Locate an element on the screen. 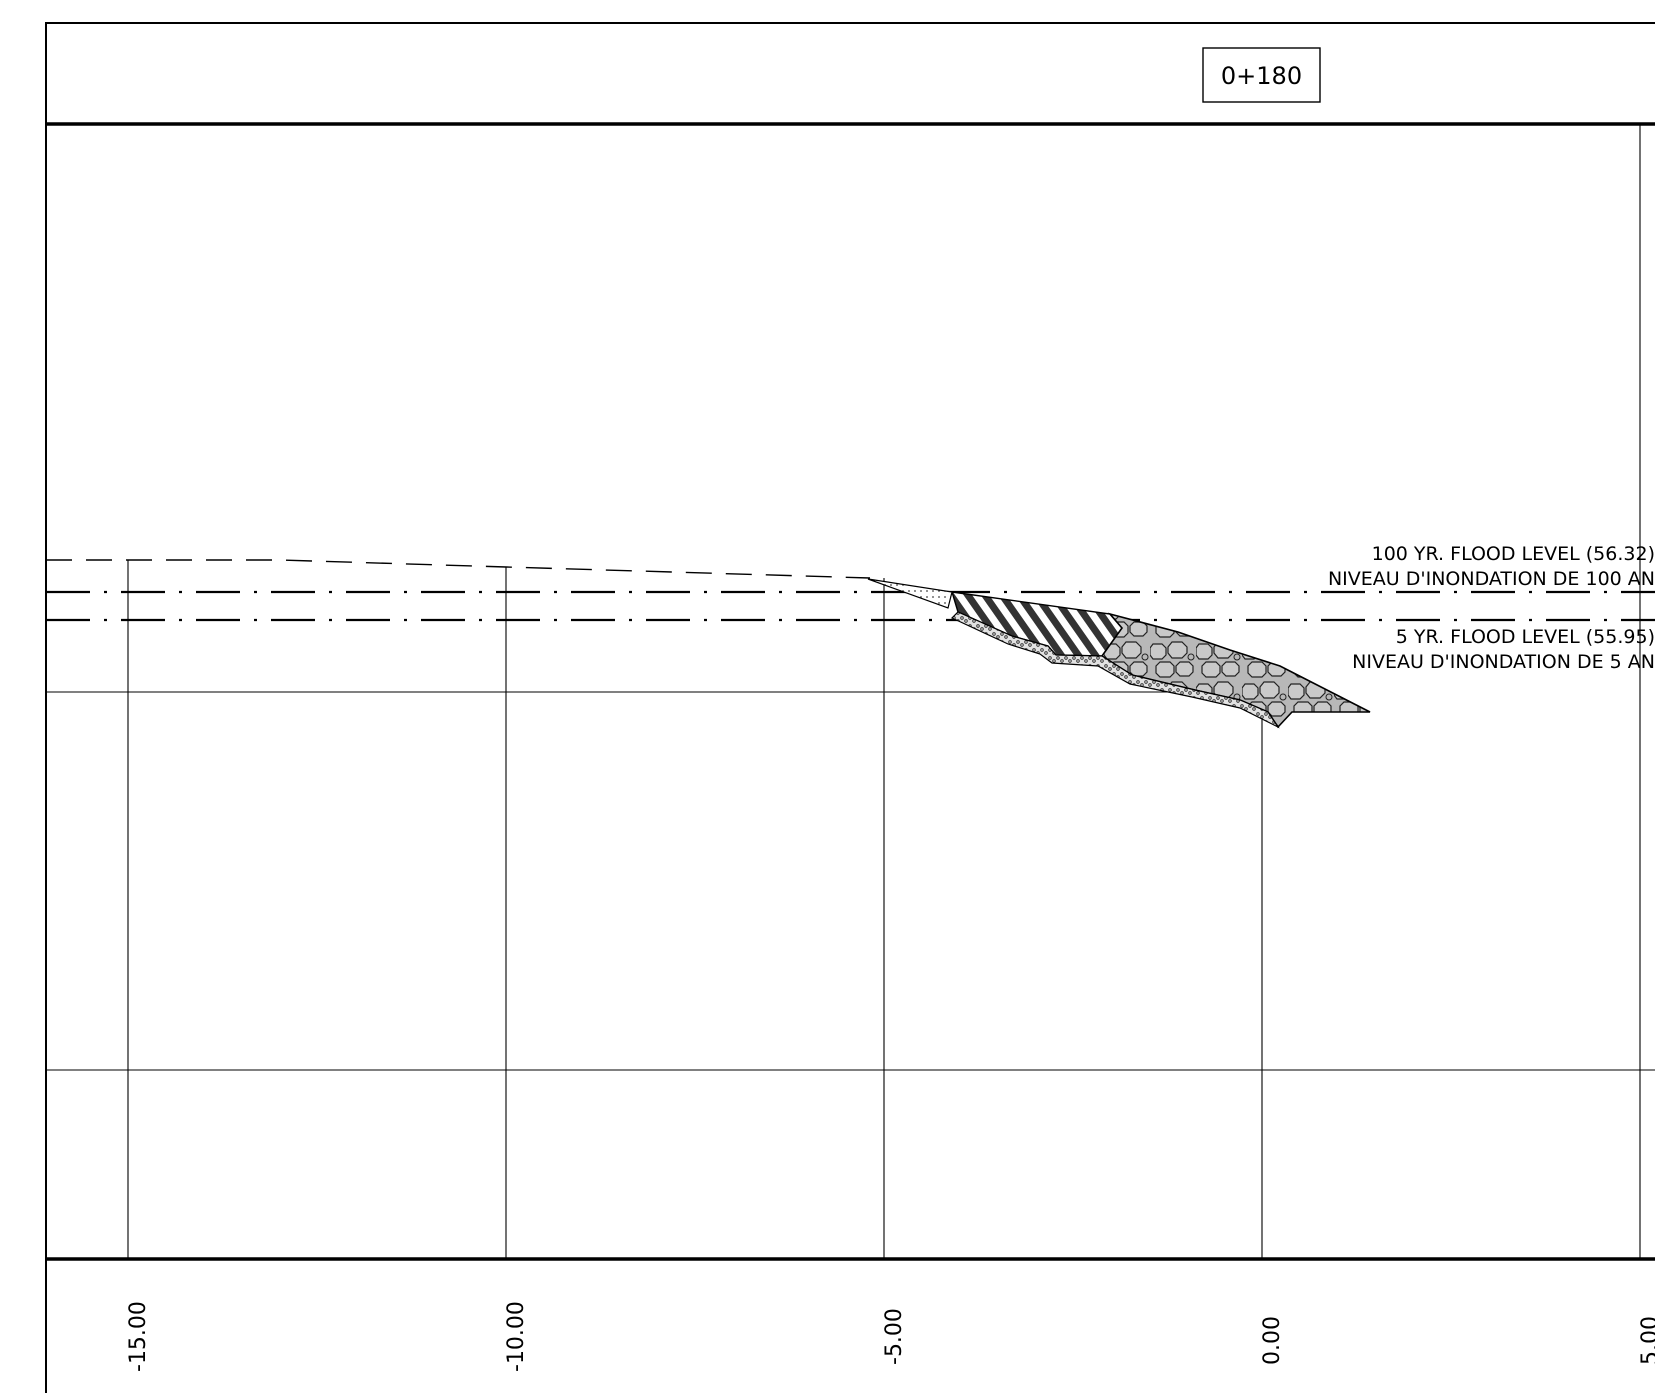 This screenshot has width=1655, height=1393. offset-tick-label: -15.00 is located at coordinates (138, 1336).